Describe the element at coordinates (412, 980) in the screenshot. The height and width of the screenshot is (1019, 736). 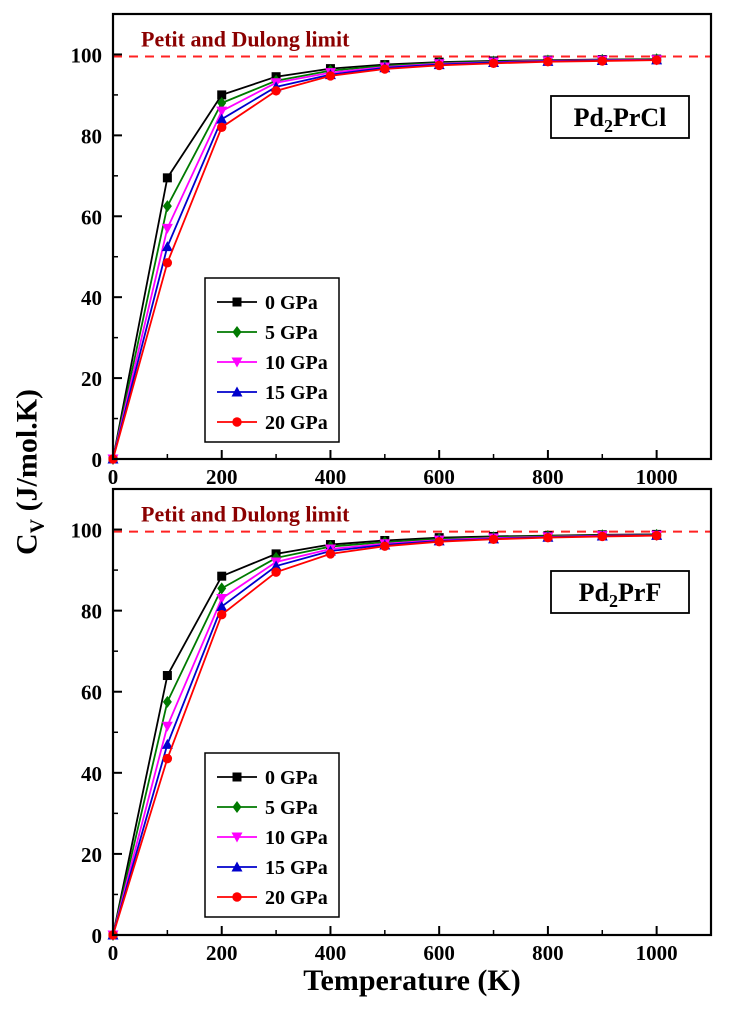
I see `x-axis-label: Temperature (K)` at that location.